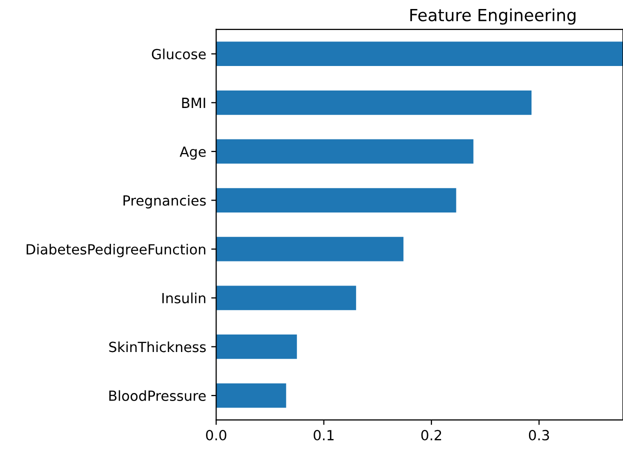 The image size is (623, 453). Describe the element at coordinates (116, 251) in the screenshot. I see `y-tick-label: DiabetesPedigreeFunction` at that location.